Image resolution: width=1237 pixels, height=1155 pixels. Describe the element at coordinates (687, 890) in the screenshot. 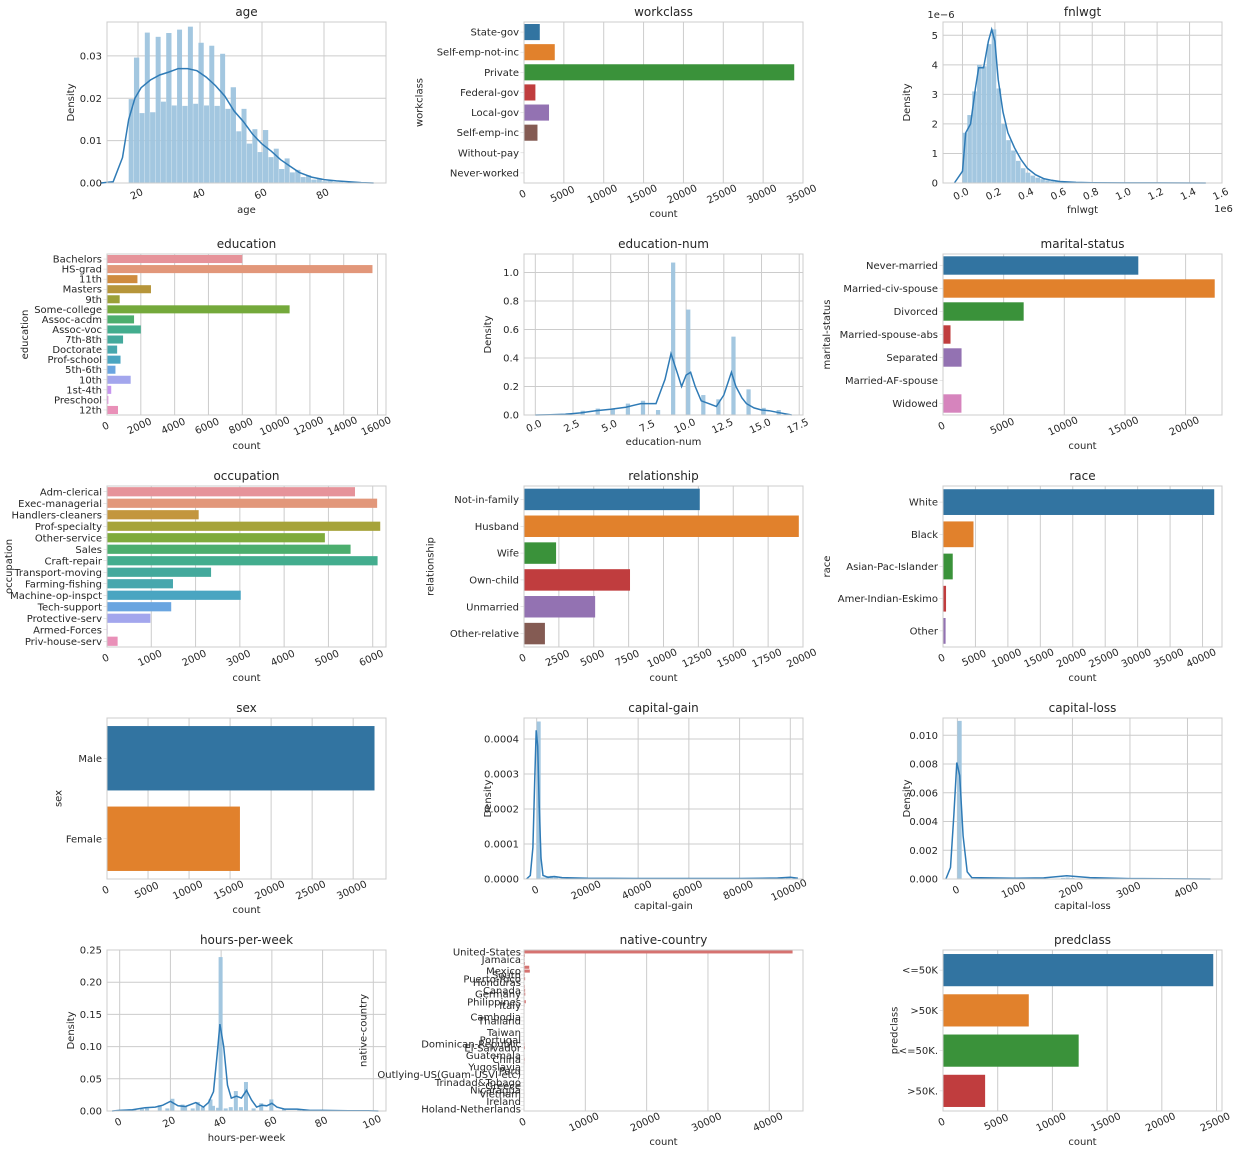

I see `x-tick-label: 60000` at that location.